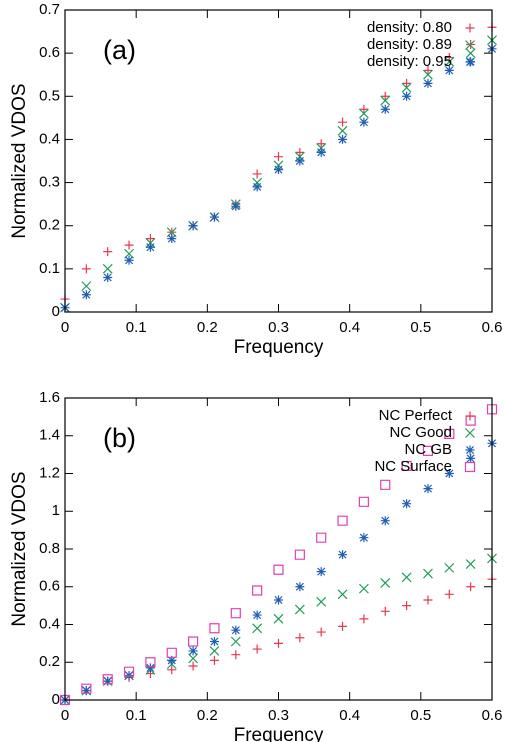 The height and width of the screenshot is (742, 505). Describe the element at coordinates (56, 510) in the screenshot. I see `y-tick-label: 1` at that location.